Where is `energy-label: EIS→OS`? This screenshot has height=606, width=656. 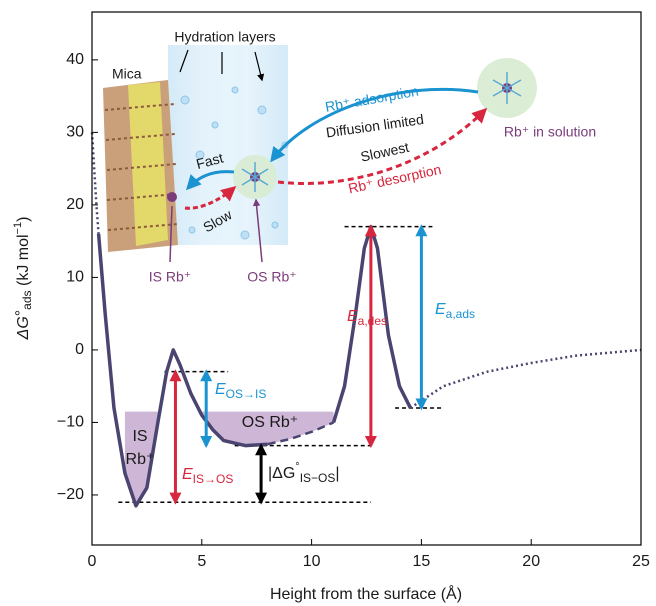
energy-label: EIS→OS is located at coordinates (207, 476).